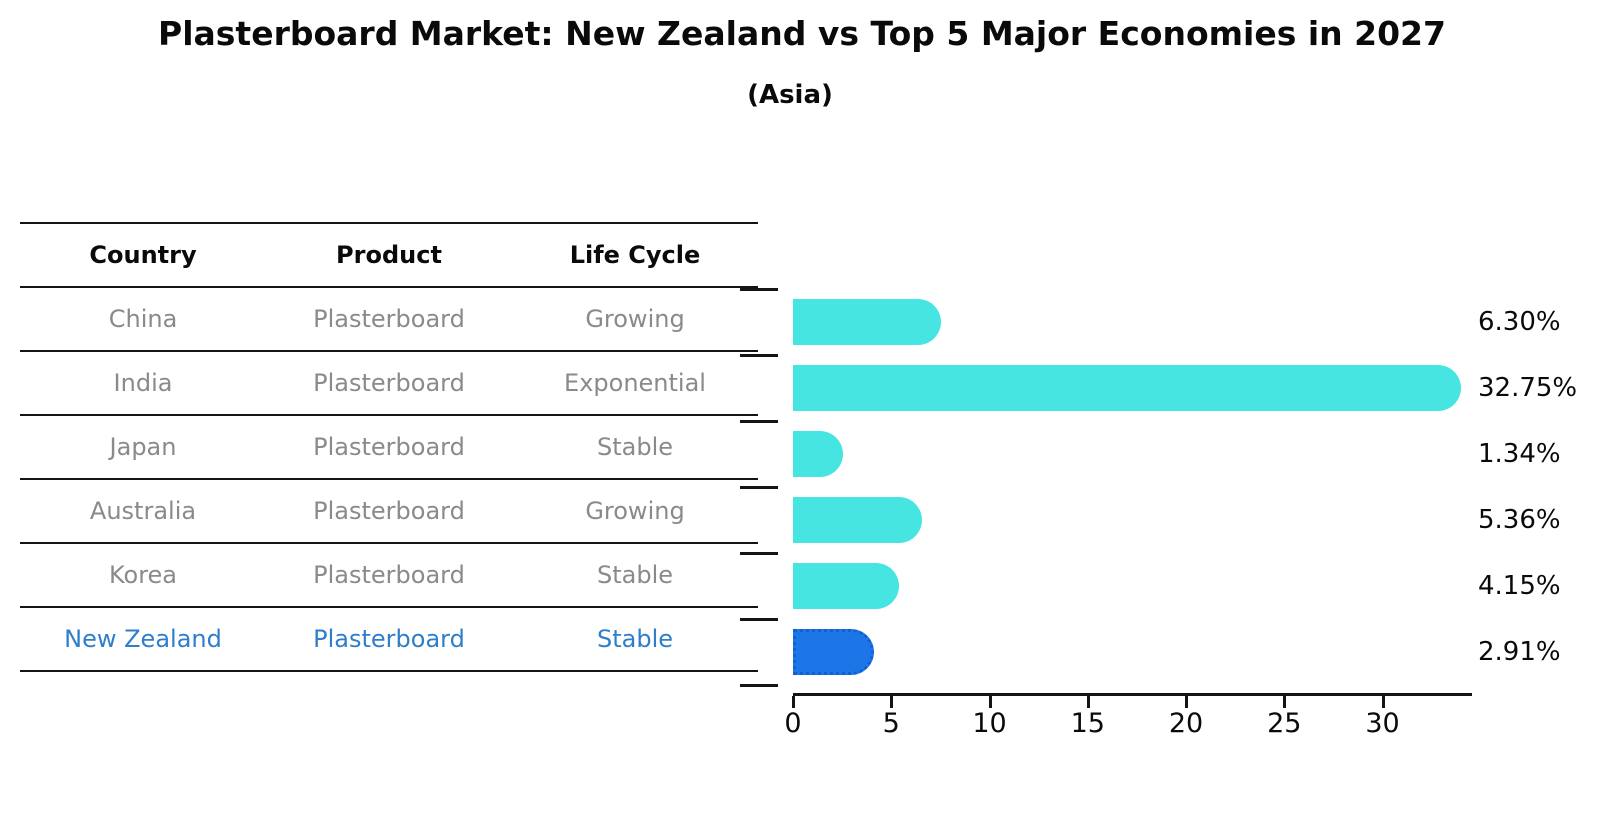  What do you see at coordinates (1087, 723) in the screenshot?
I see `x-axis-tick-label: 15` at bounding box center [1087, 723].